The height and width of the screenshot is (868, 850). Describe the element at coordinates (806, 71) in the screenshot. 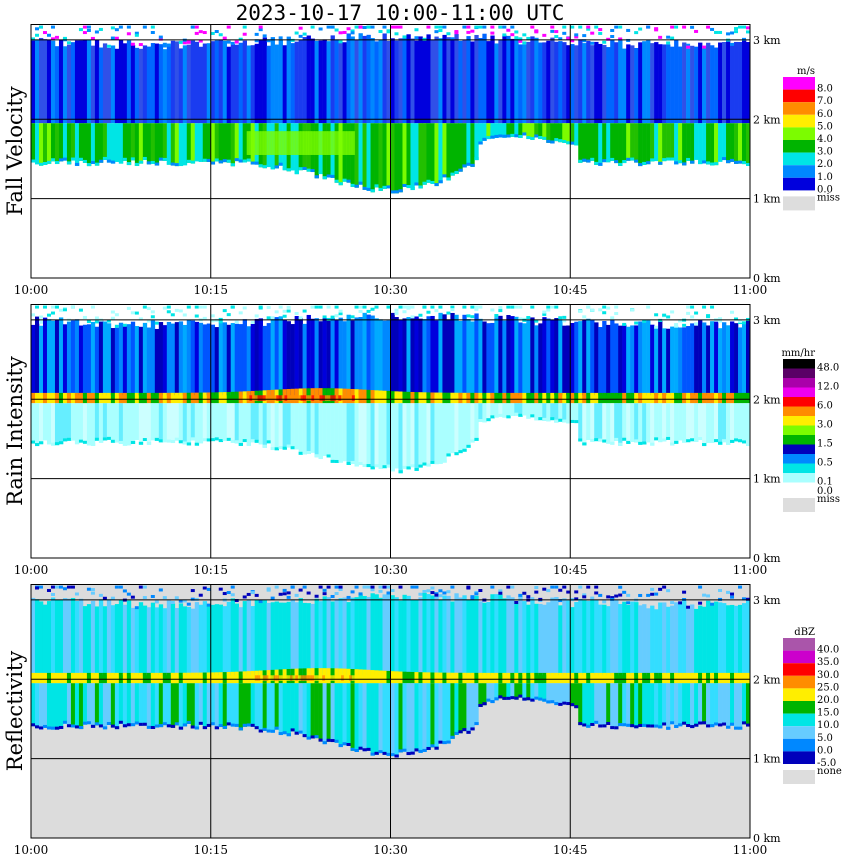

I see `legend-unit: m/s` at that location.